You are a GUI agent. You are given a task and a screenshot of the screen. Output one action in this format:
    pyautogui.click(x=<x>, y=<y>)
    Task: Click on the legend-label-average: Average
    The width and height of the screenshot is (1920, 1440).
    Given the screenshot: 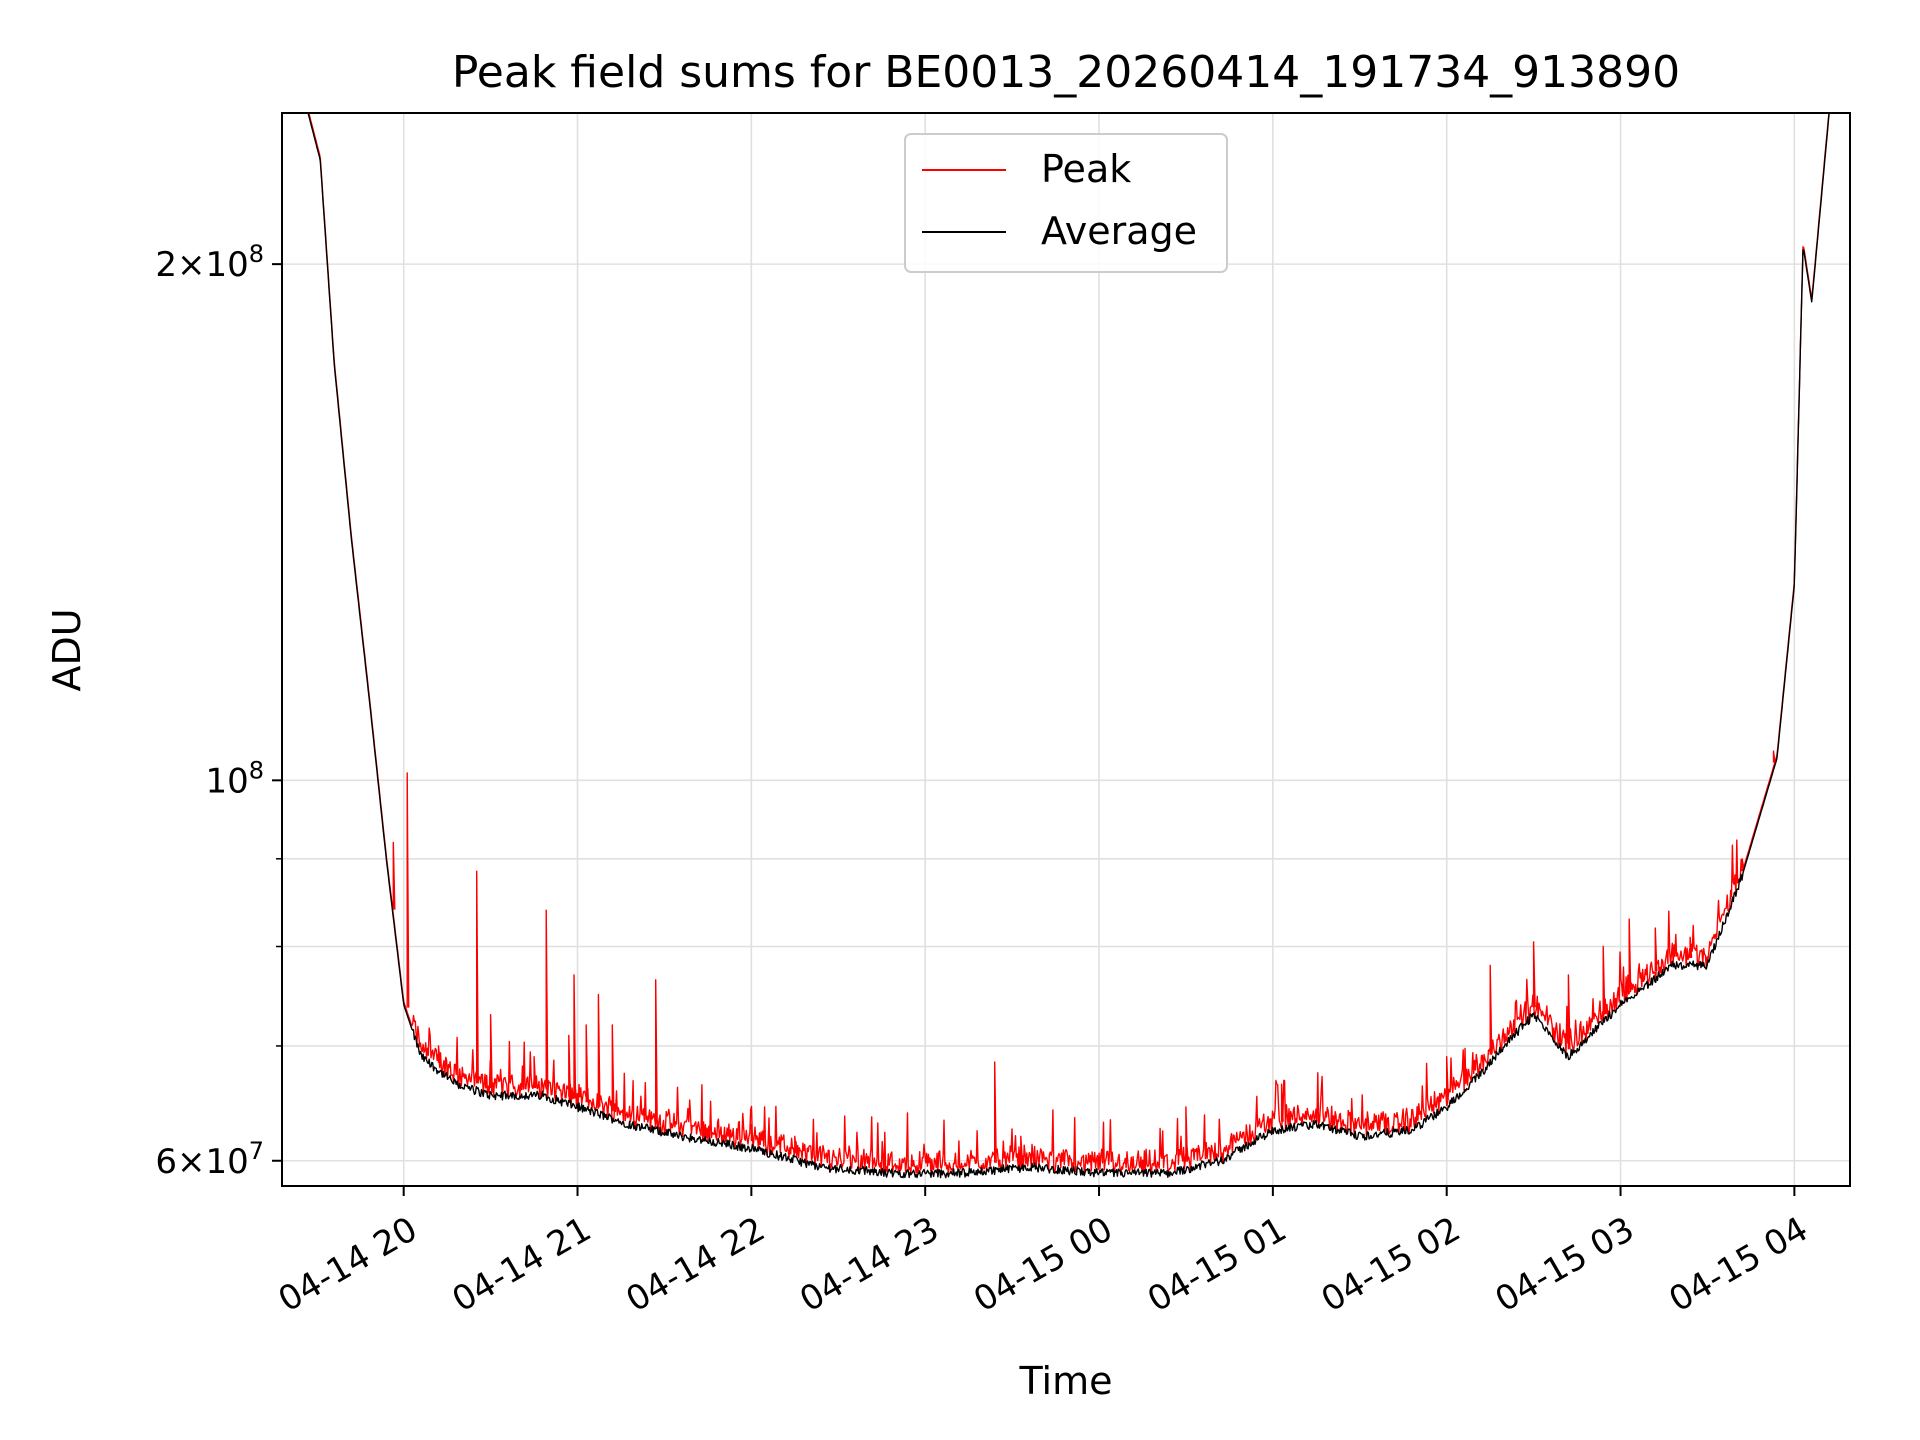 What is the action you would take?
    pyautogui.click(x=1119, y=231)
    